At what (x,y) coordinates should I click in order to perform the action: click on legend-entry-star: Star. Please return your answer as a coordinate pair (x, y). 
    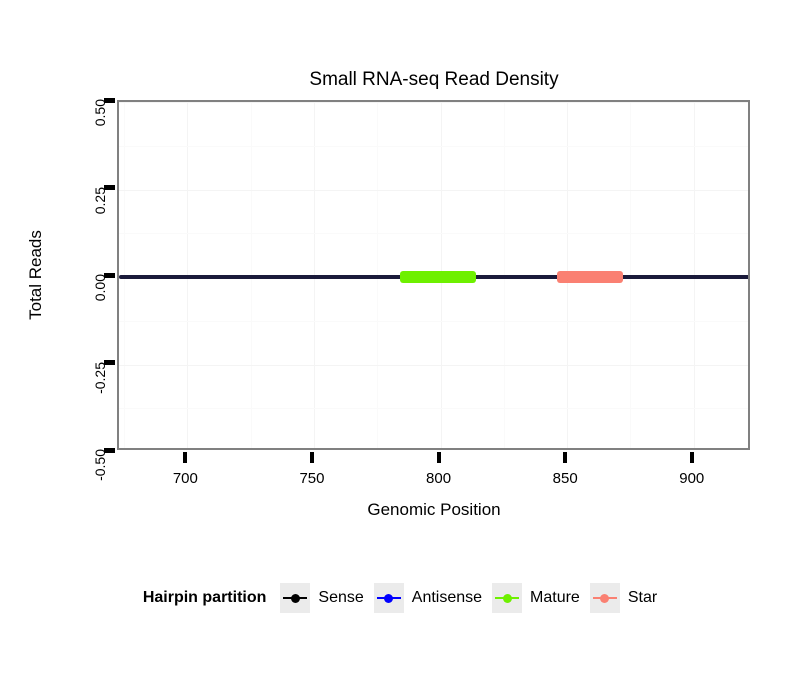
    Looking at the image, I should click on (623, 598).